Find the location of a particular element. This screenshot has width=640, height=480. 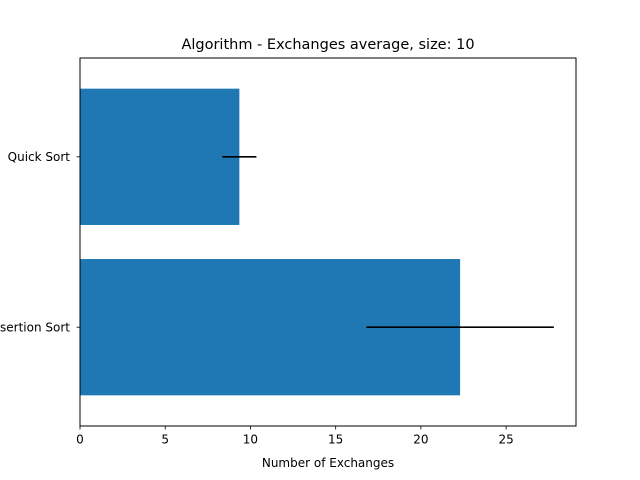

x-tick-label: 10 is located at coordinates (250, 440).